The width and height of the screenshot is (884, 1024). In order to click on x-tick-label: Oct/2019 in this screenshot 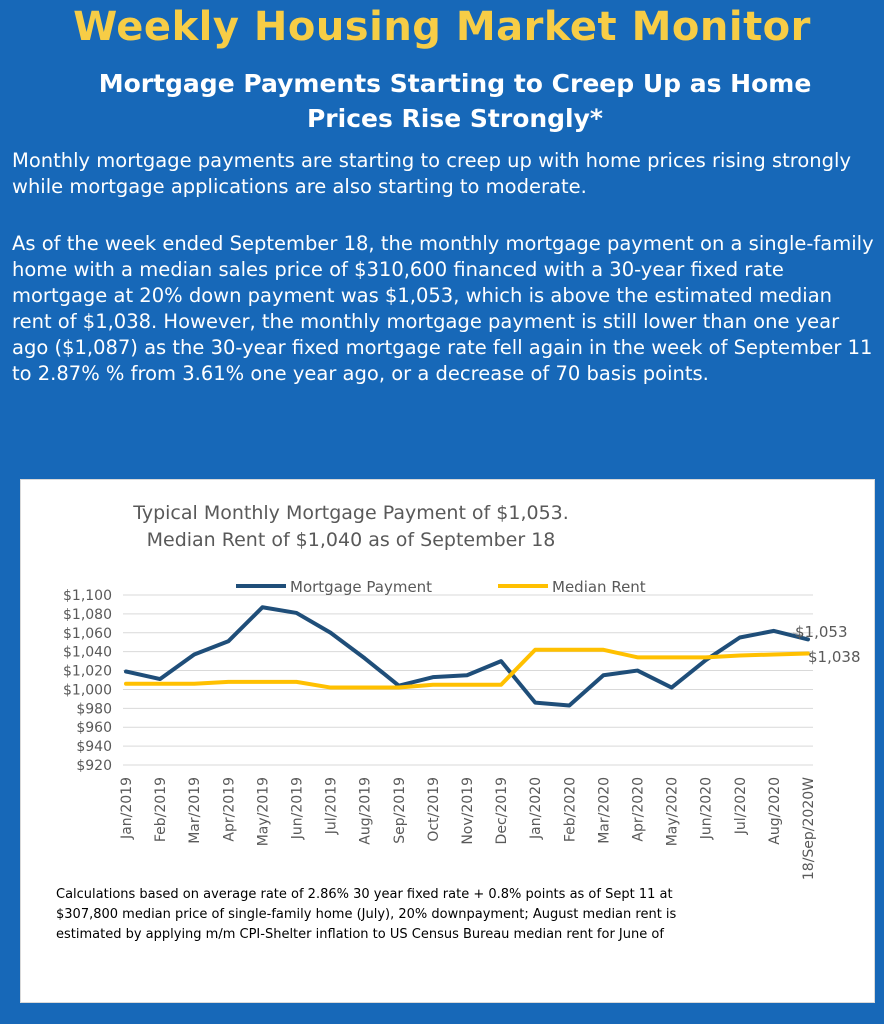, I will do `click(434, 809)`.